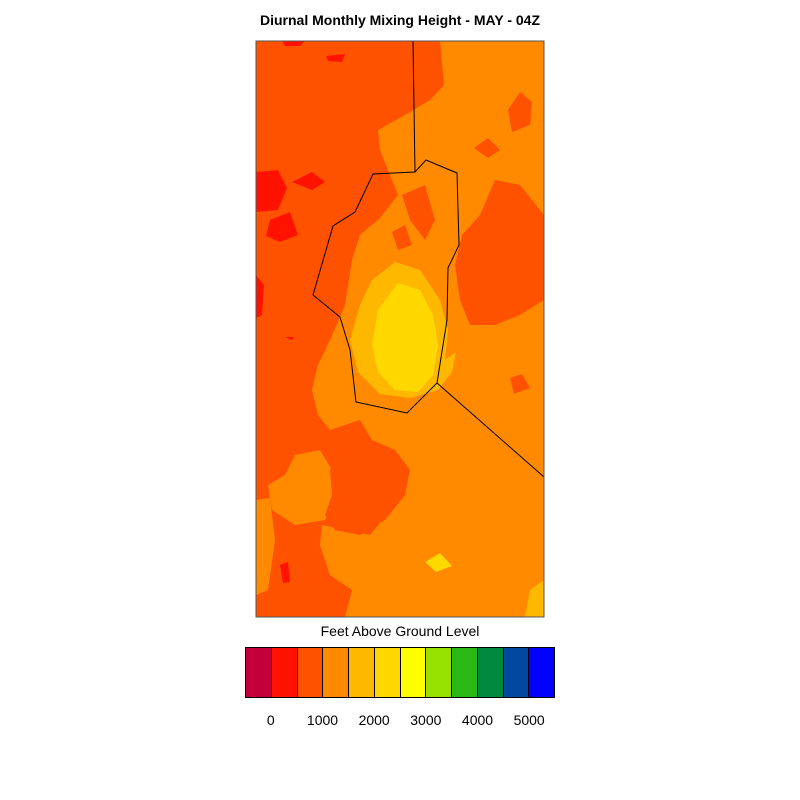 This screenshot has height=800, width=800. Describe the element at coordinates (400, 631) in the screenshot. I see `legend-title: Feet Above Ground Level` at that location.